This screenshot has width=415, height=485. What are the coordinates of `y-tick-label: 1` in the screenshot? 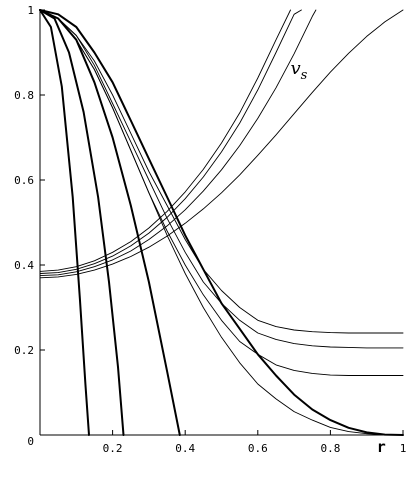 It's located at (30, 10).